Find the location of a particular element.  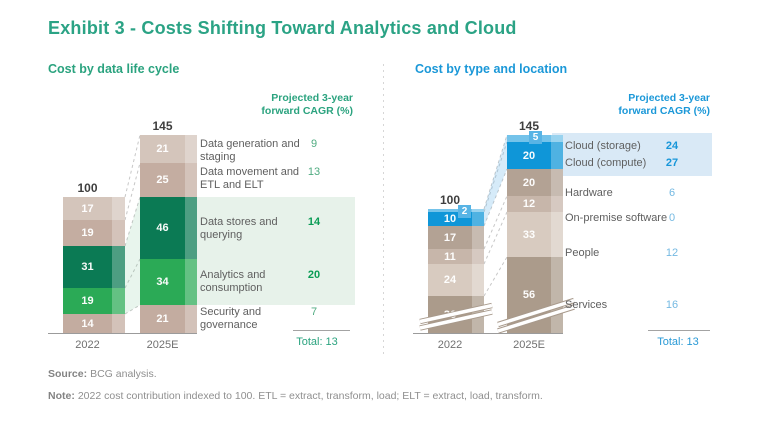

chart-divider is located at coordinates (383, 210).